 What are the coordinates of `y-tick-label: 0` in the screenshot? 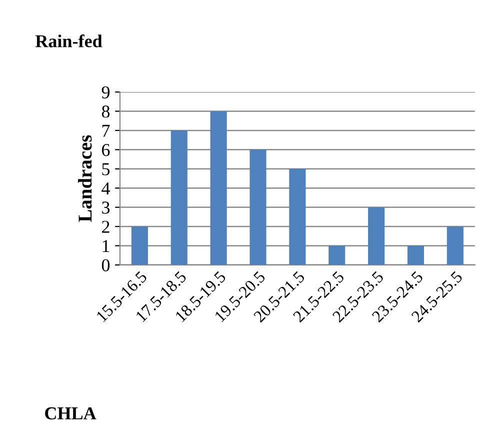 It's located at (106, 265).